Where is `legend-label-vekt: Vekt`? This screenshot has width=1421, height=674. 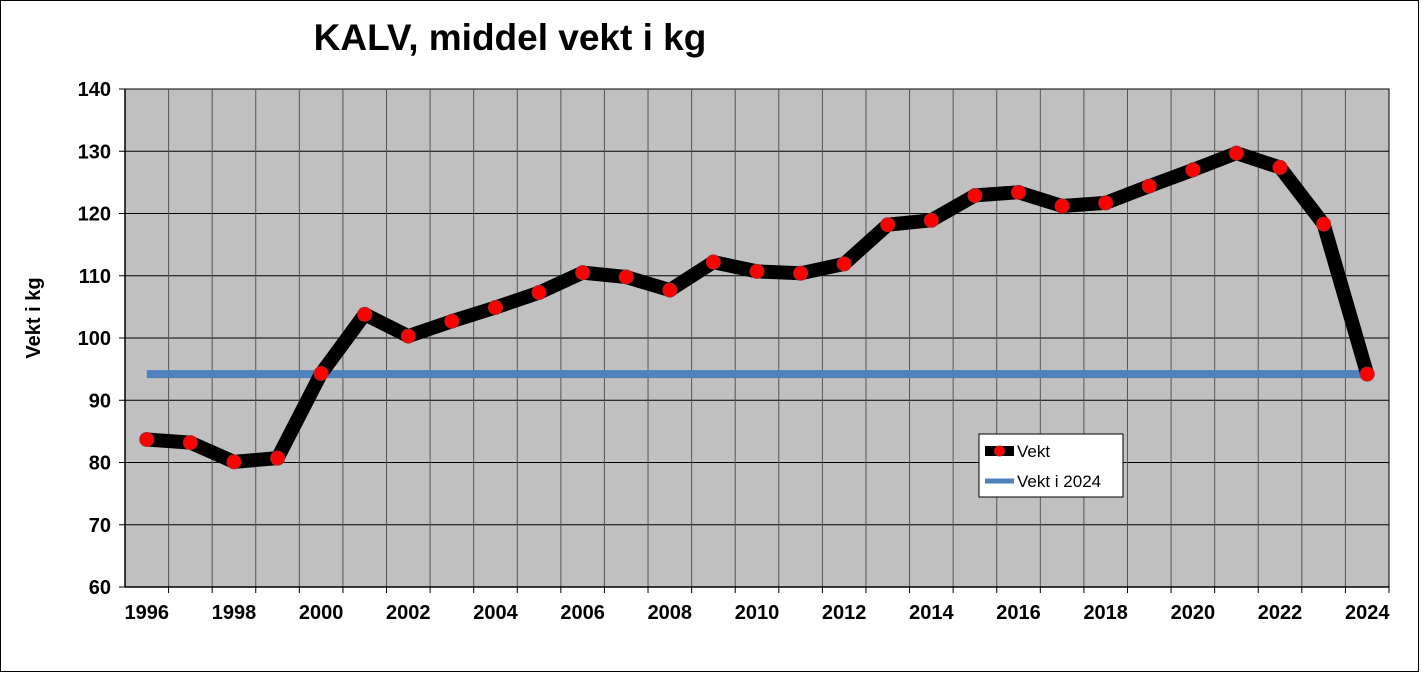
legend-label-vekt: Vekt is located at coordinates (1033, 451).